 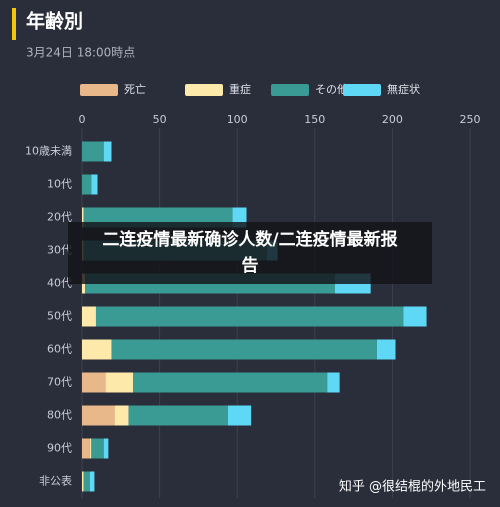 I want to click on x-tick-label: 0, so click(x=82, y=119).